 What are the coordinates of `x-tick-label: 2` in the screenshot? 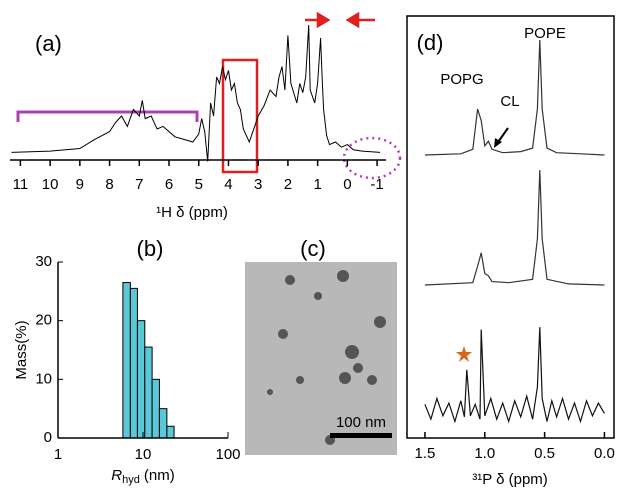 It's located at (288, 184).